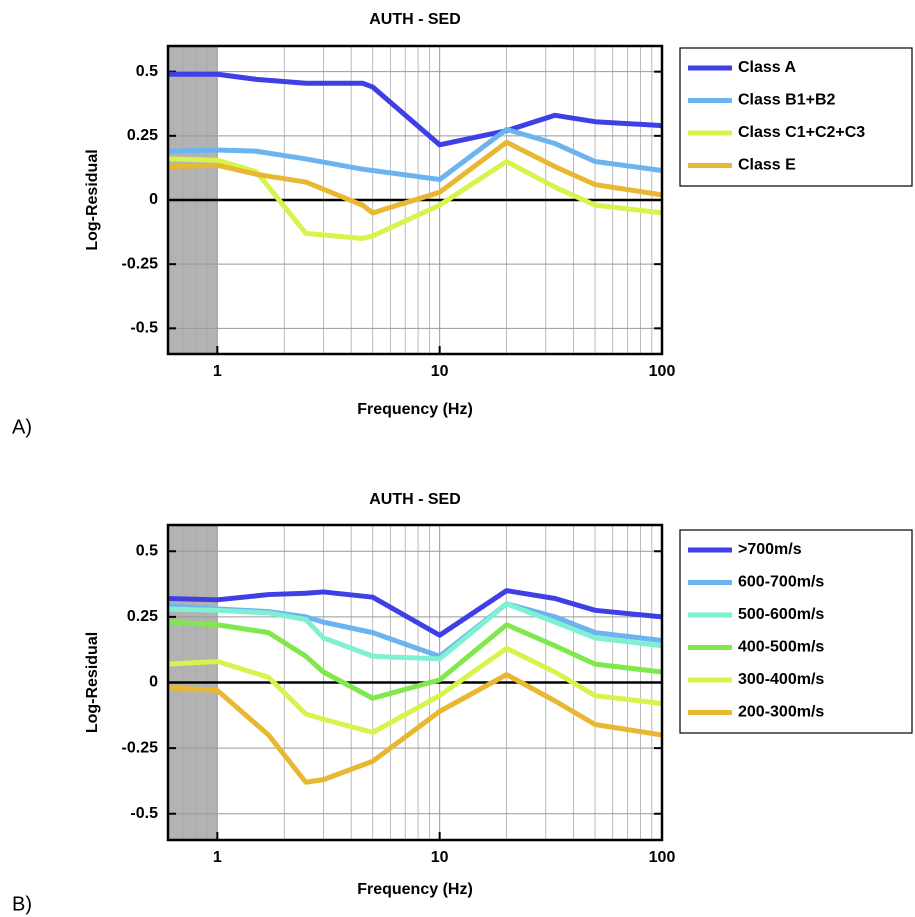 The width and height of the screenshot is (915, 917). I want to click on legend-label: 400-500m/s, so click(781, 647).